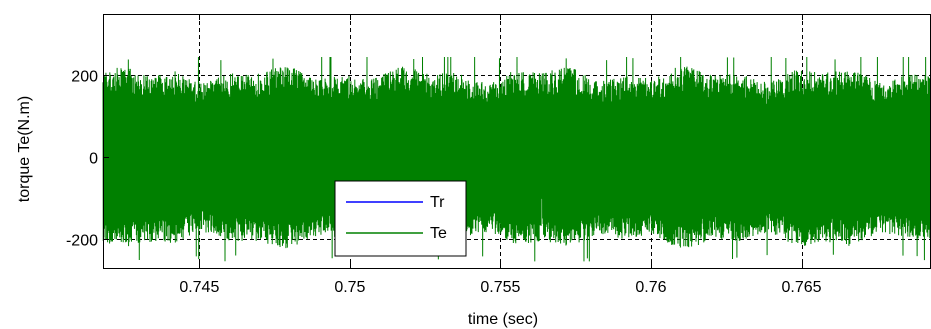 The image size is (931, 329). I want to click on x-axis-label: time (sec), so click(503, 319).